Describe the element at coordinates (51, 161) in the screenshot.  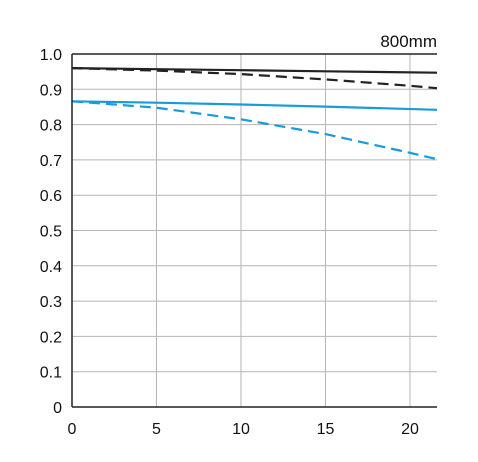
I see `y-tick-label: 0.7` at that location.